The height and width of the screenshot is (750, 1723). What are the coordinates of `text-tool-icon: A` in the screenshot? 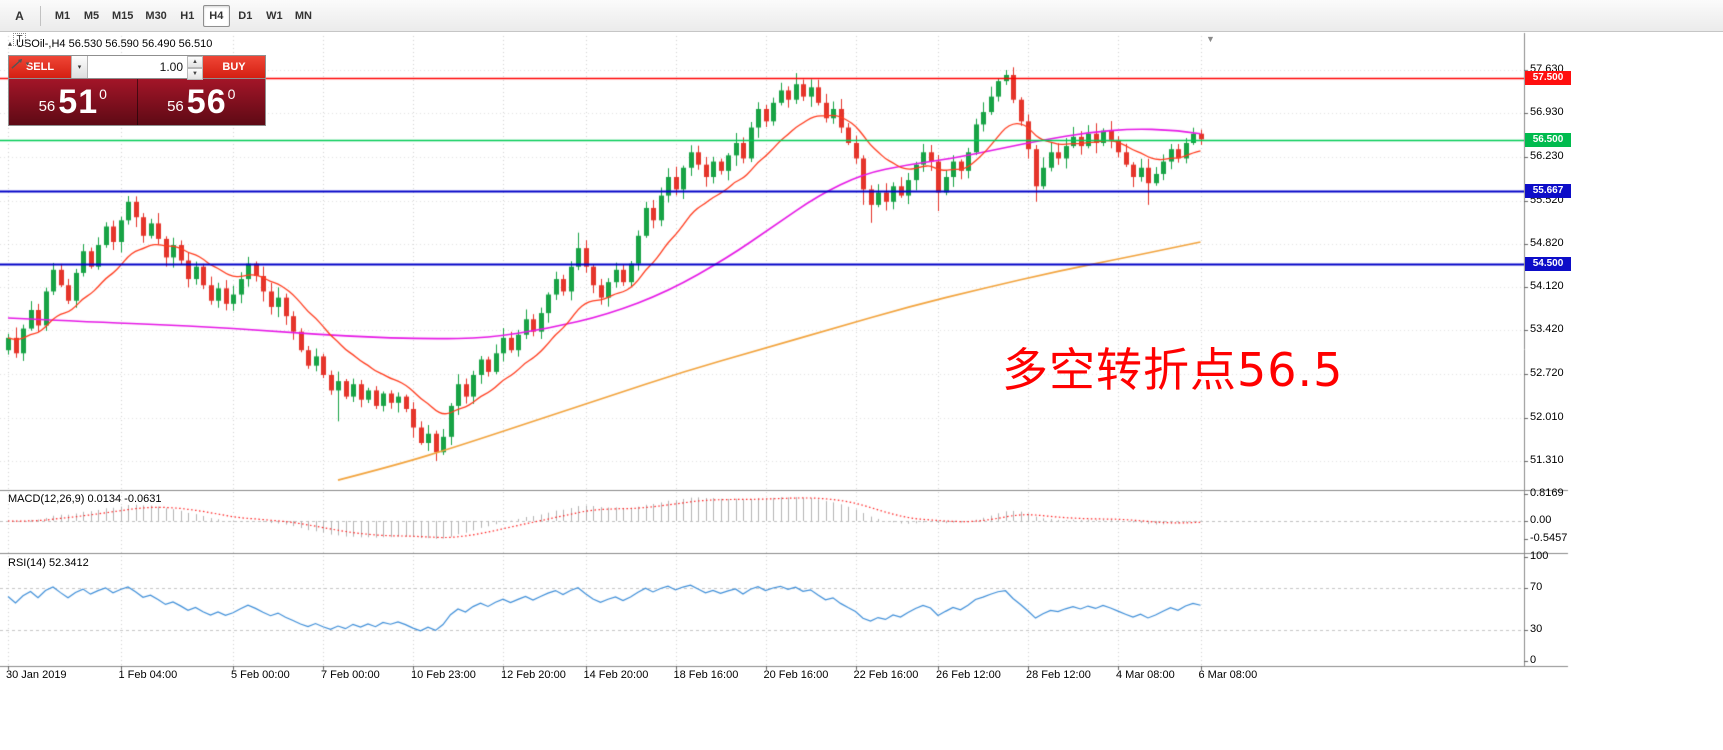 It's located at (19, 16).